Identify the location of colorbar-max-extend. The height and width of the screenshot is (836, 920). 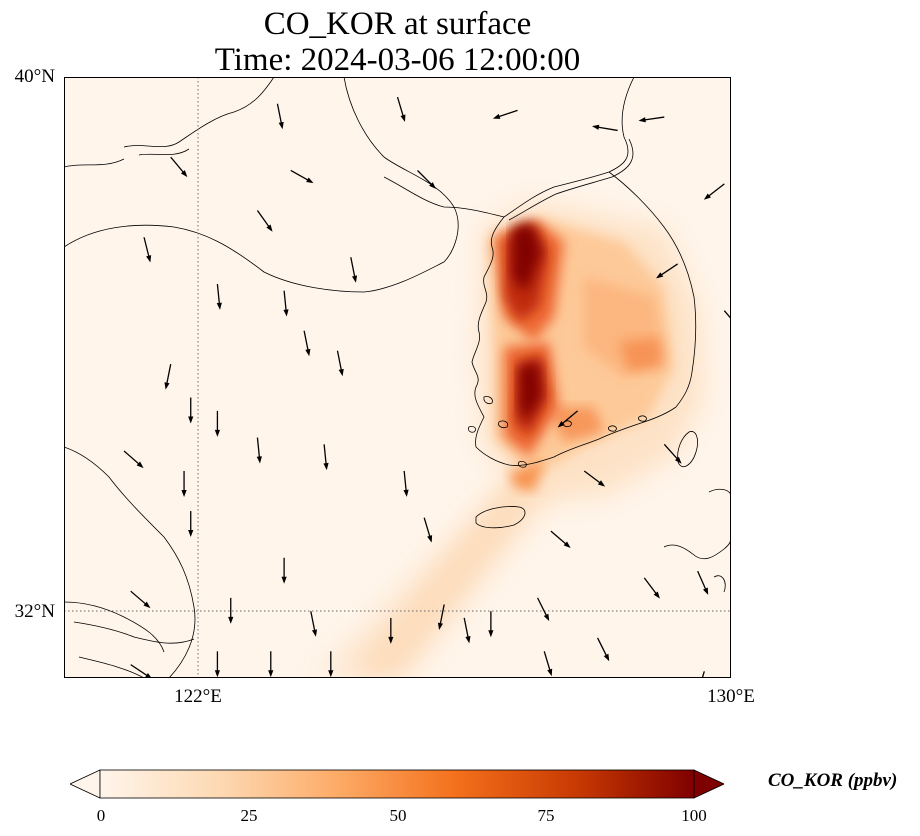
(708, 784).